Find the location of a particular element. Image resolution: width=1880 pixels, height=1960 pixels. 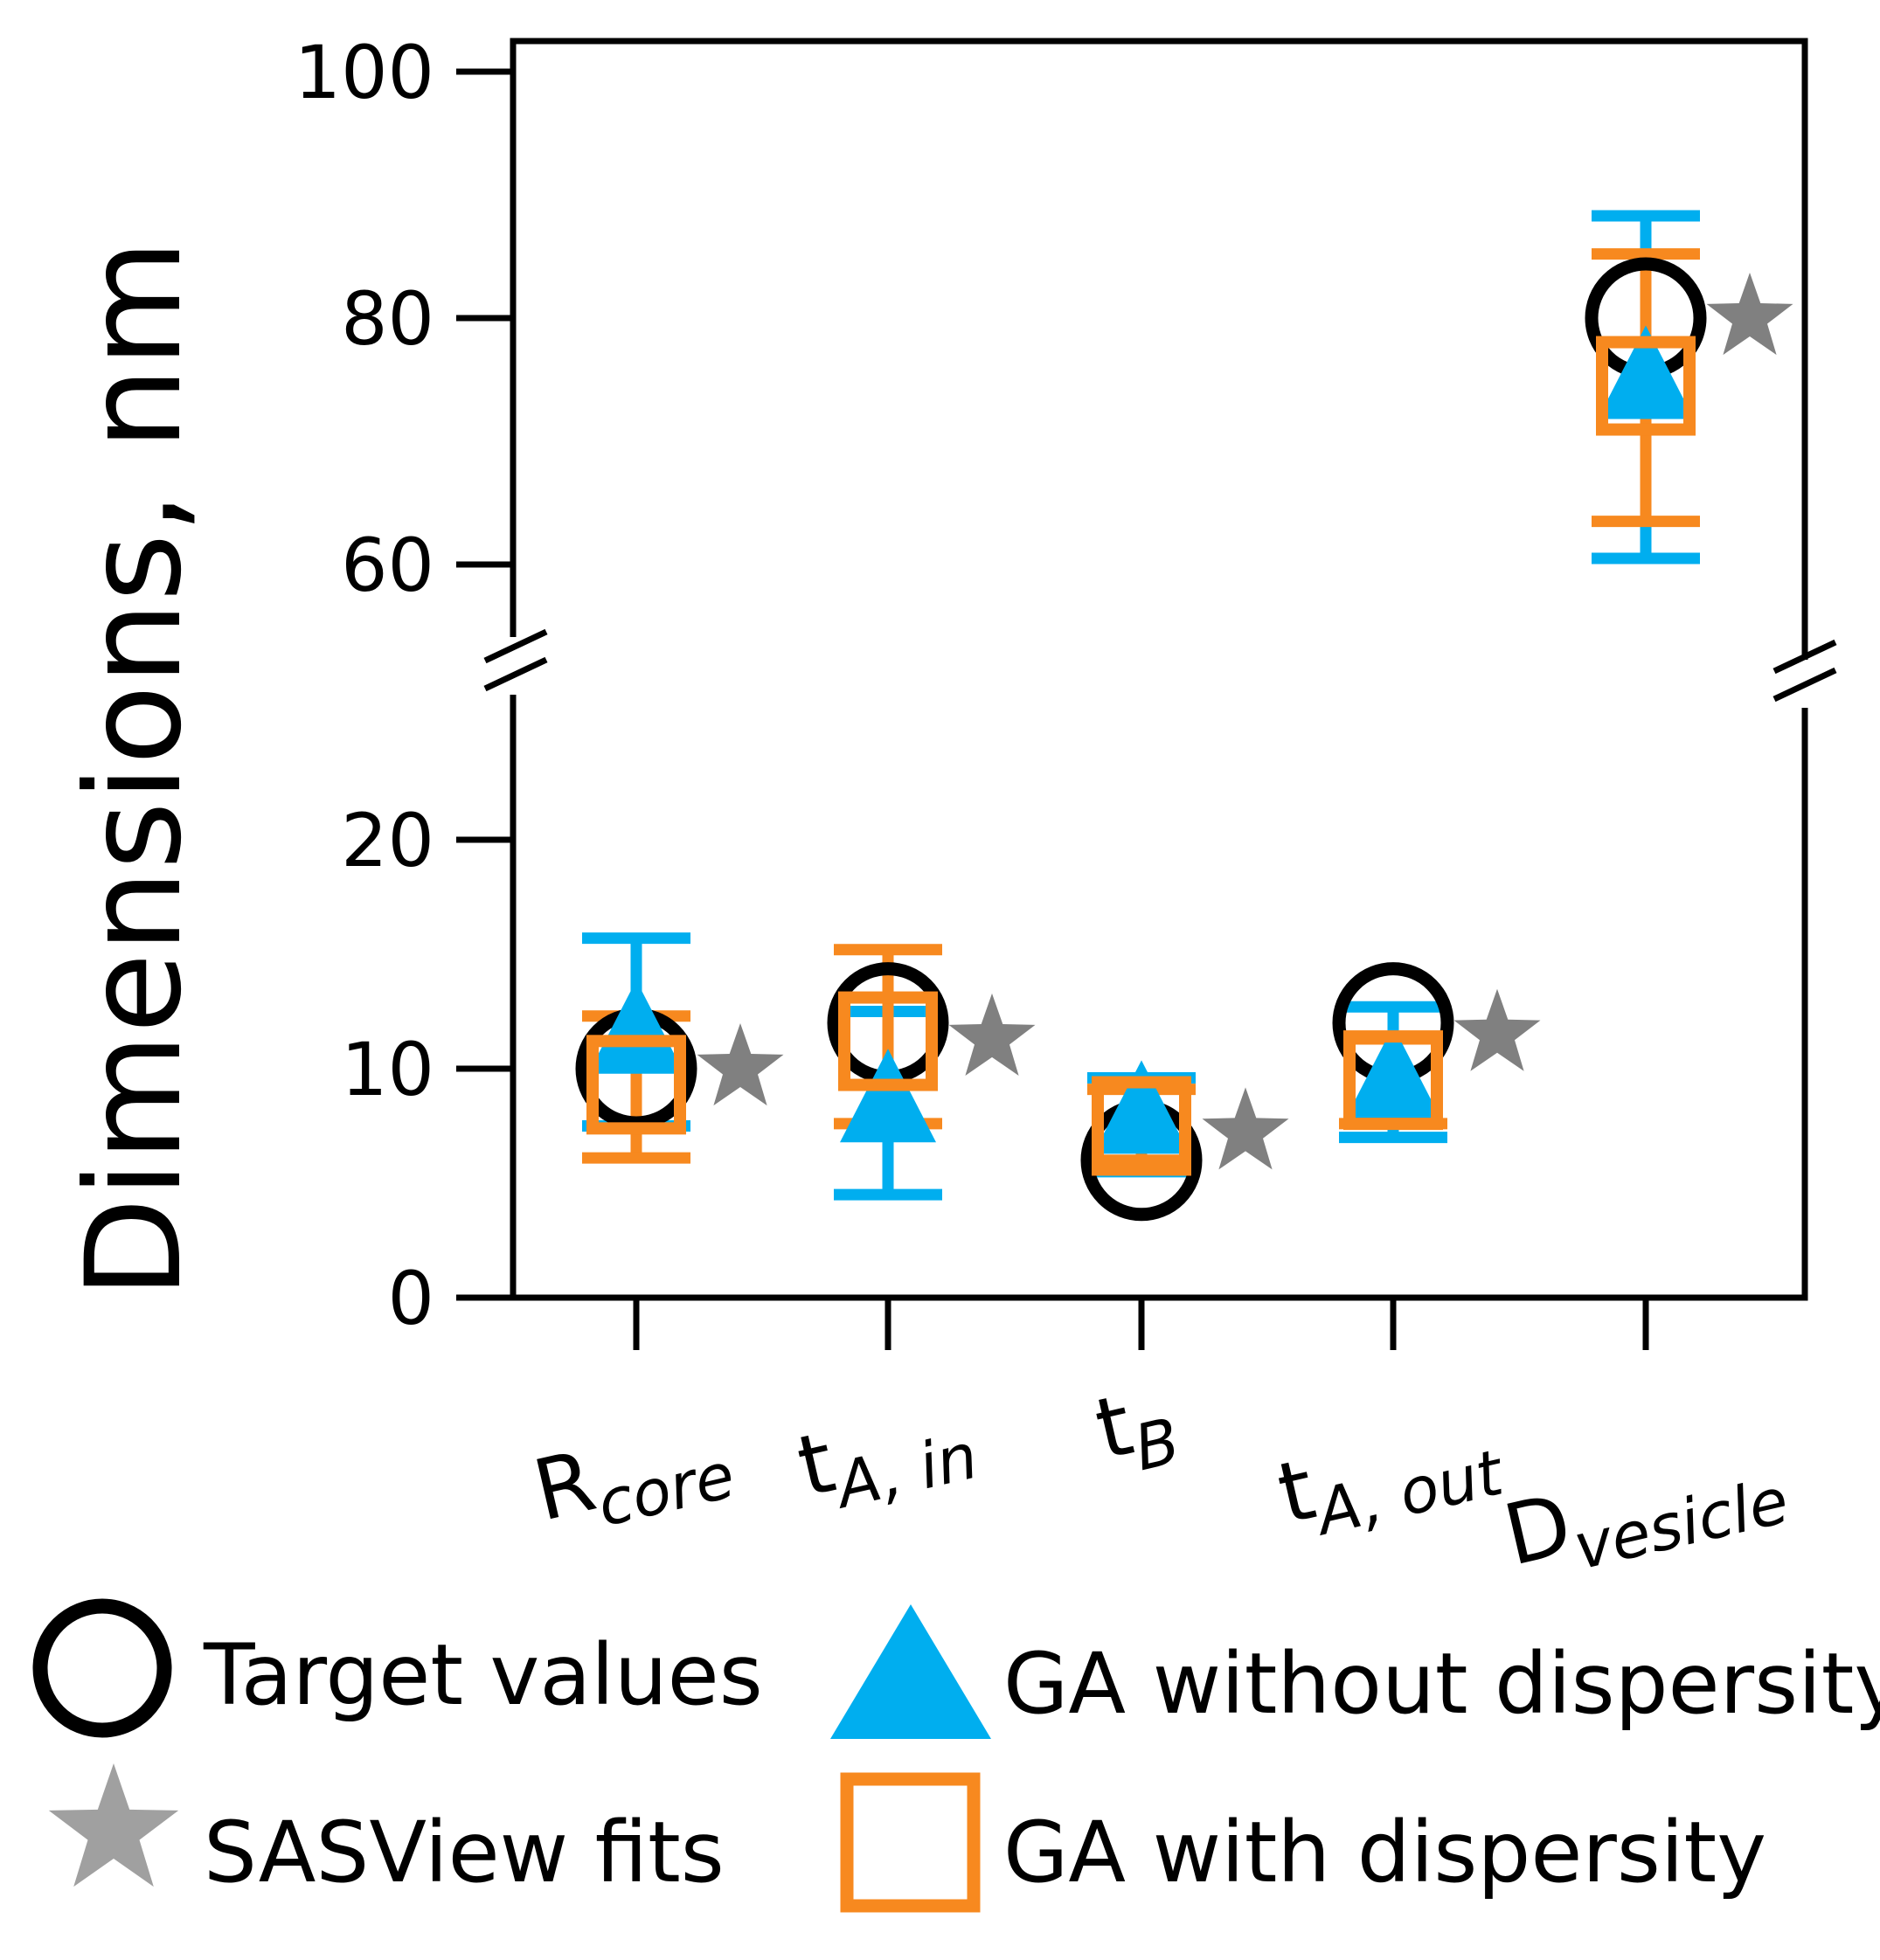

legend-label-ga-with: GA with dispersity is located at coordinates (1384, 1852).